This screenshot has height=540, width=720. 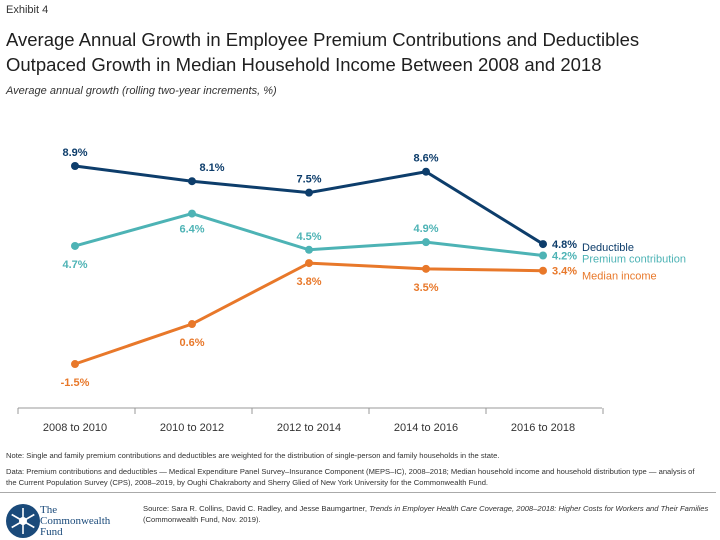 What do you see at coordinates (619, 277) in the screenshot?
I see `legend-median-income: Median income` at bounding box center [619, 277].